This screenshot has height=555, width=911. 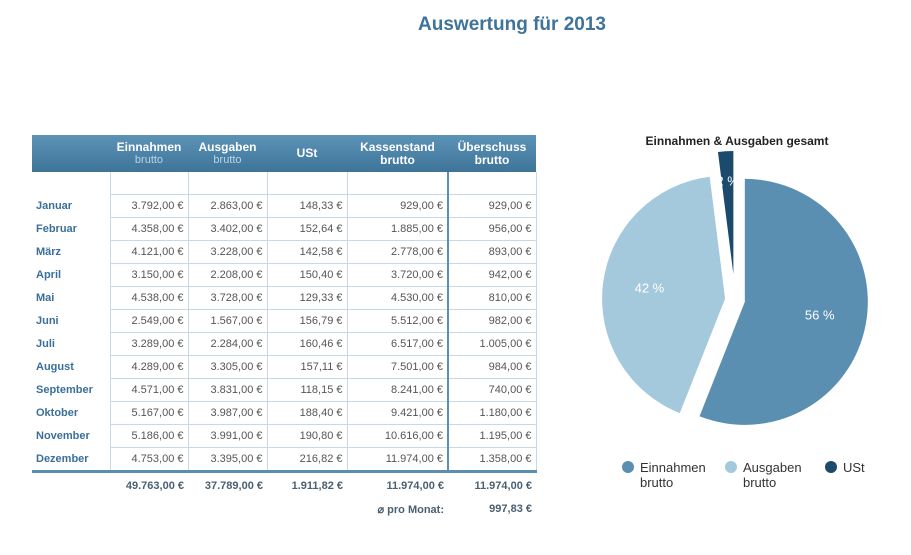 I want to click on page-title: Auswertung für 2013, so click(x=512, y=24).